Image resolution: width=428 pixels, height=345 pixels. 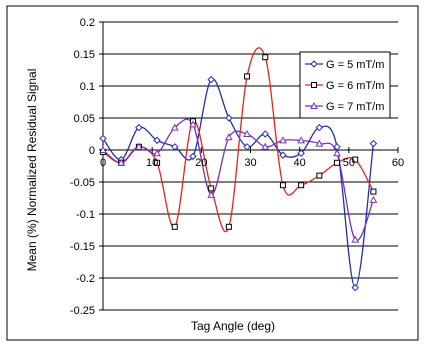 I want to click on y-tick-label: -0.05, so click(x=82, y=183).